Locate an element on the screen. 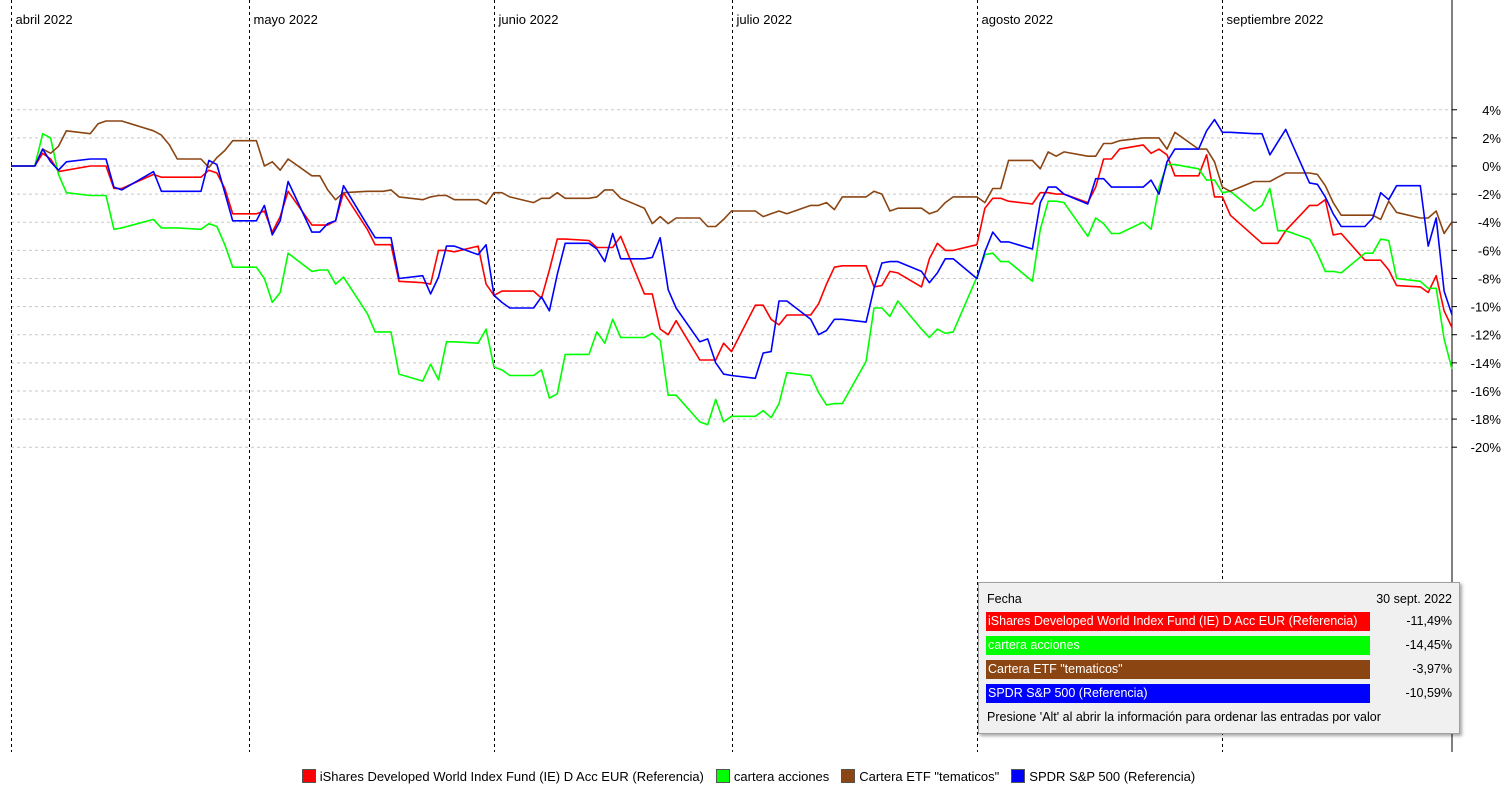 This screenshot has height=790, width=1509. legend-label: Cartera ETF "tematicos" is located at coordinates (929, 776).